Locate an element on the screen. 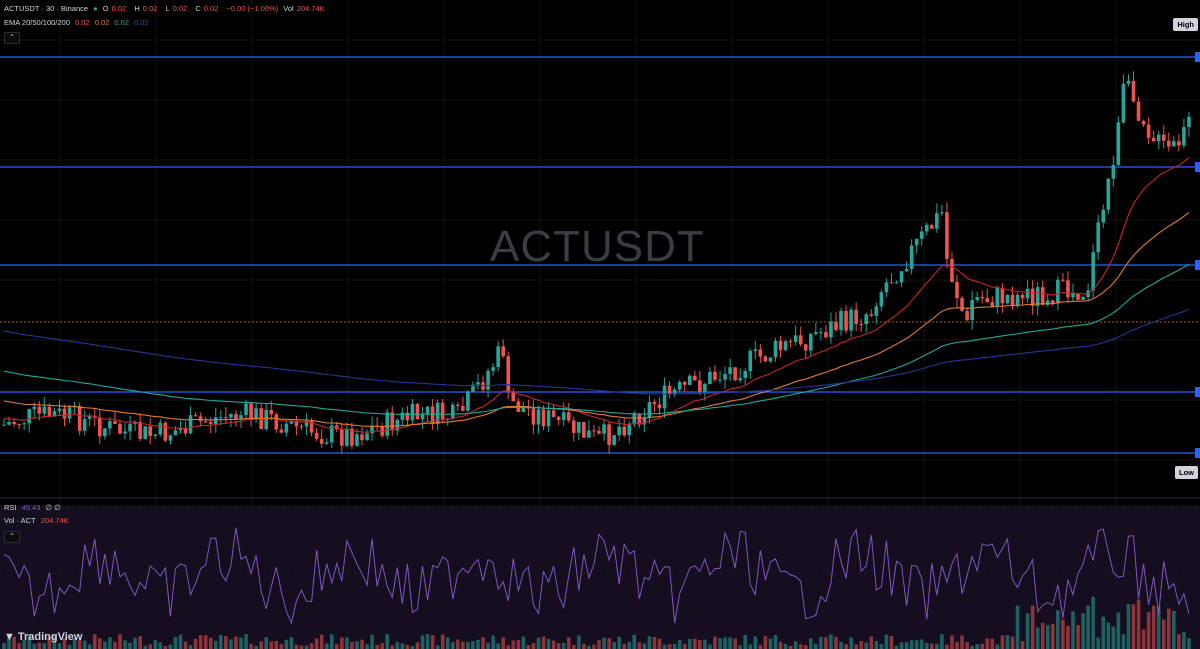  rsi-legend: RSI 49.43 ∅ ∅ is located at coordinates (34, 508).